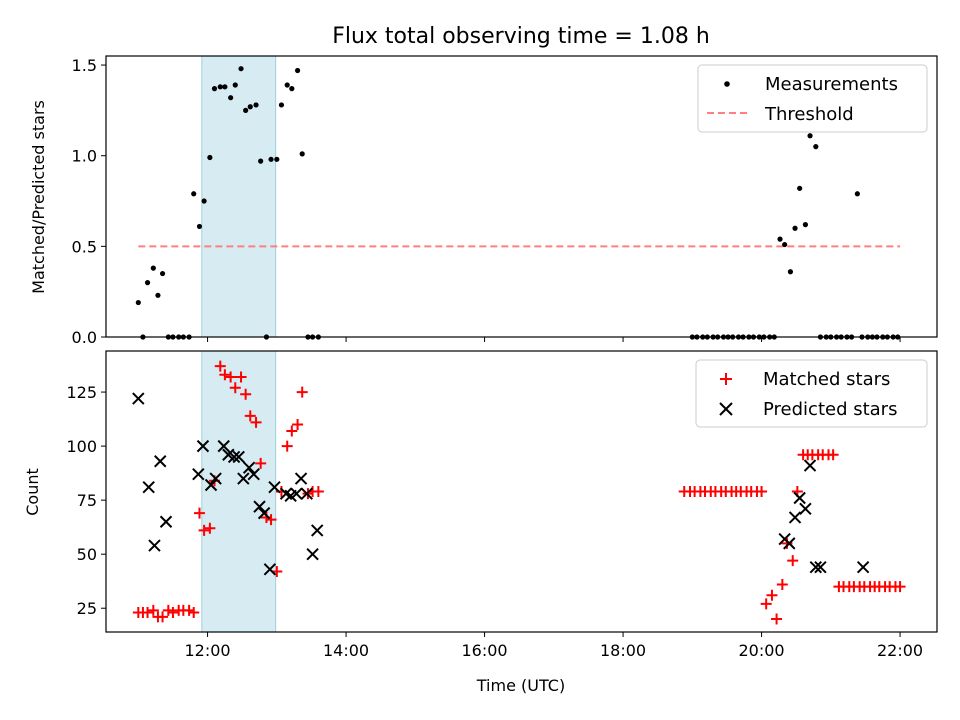  What do you see at coordinates (84, 156) in the screenshot?
I see `top-y-tick-label: 1.0` at bounding box center [84, 156].